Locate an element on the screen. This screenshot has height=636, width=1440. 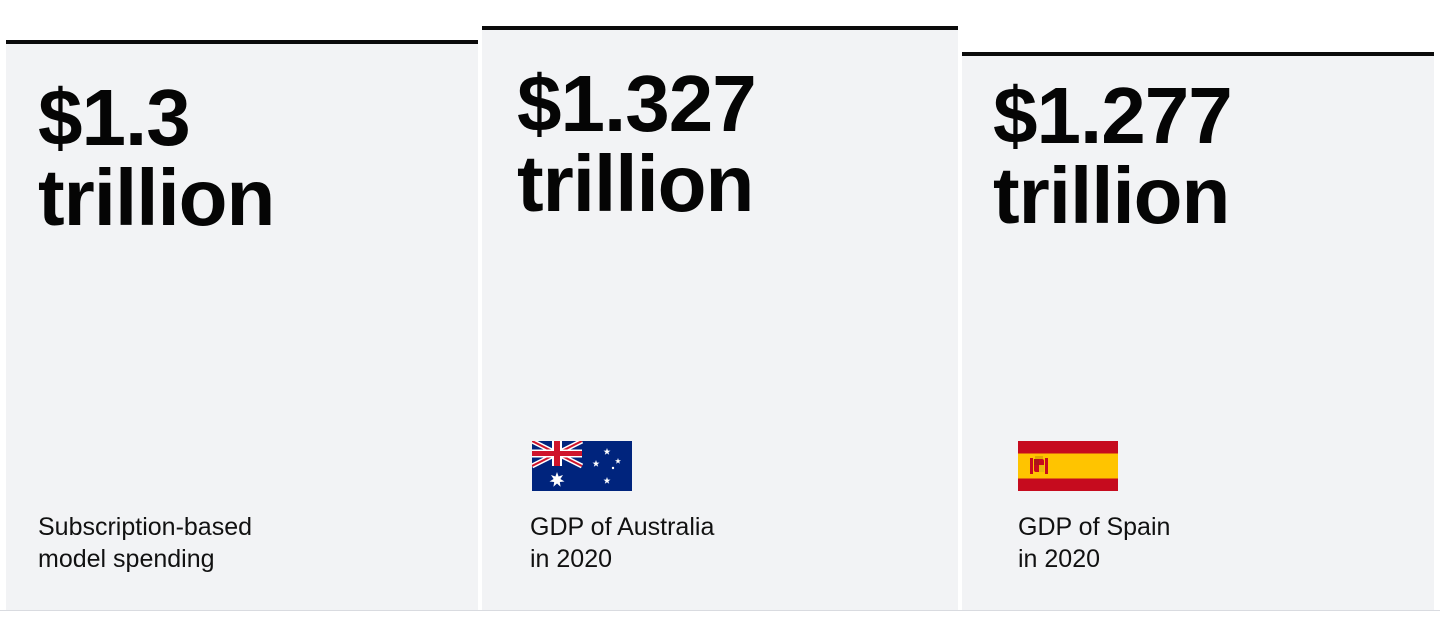
caption-line: GDP of Spain is located at coordinates (1094, 527).